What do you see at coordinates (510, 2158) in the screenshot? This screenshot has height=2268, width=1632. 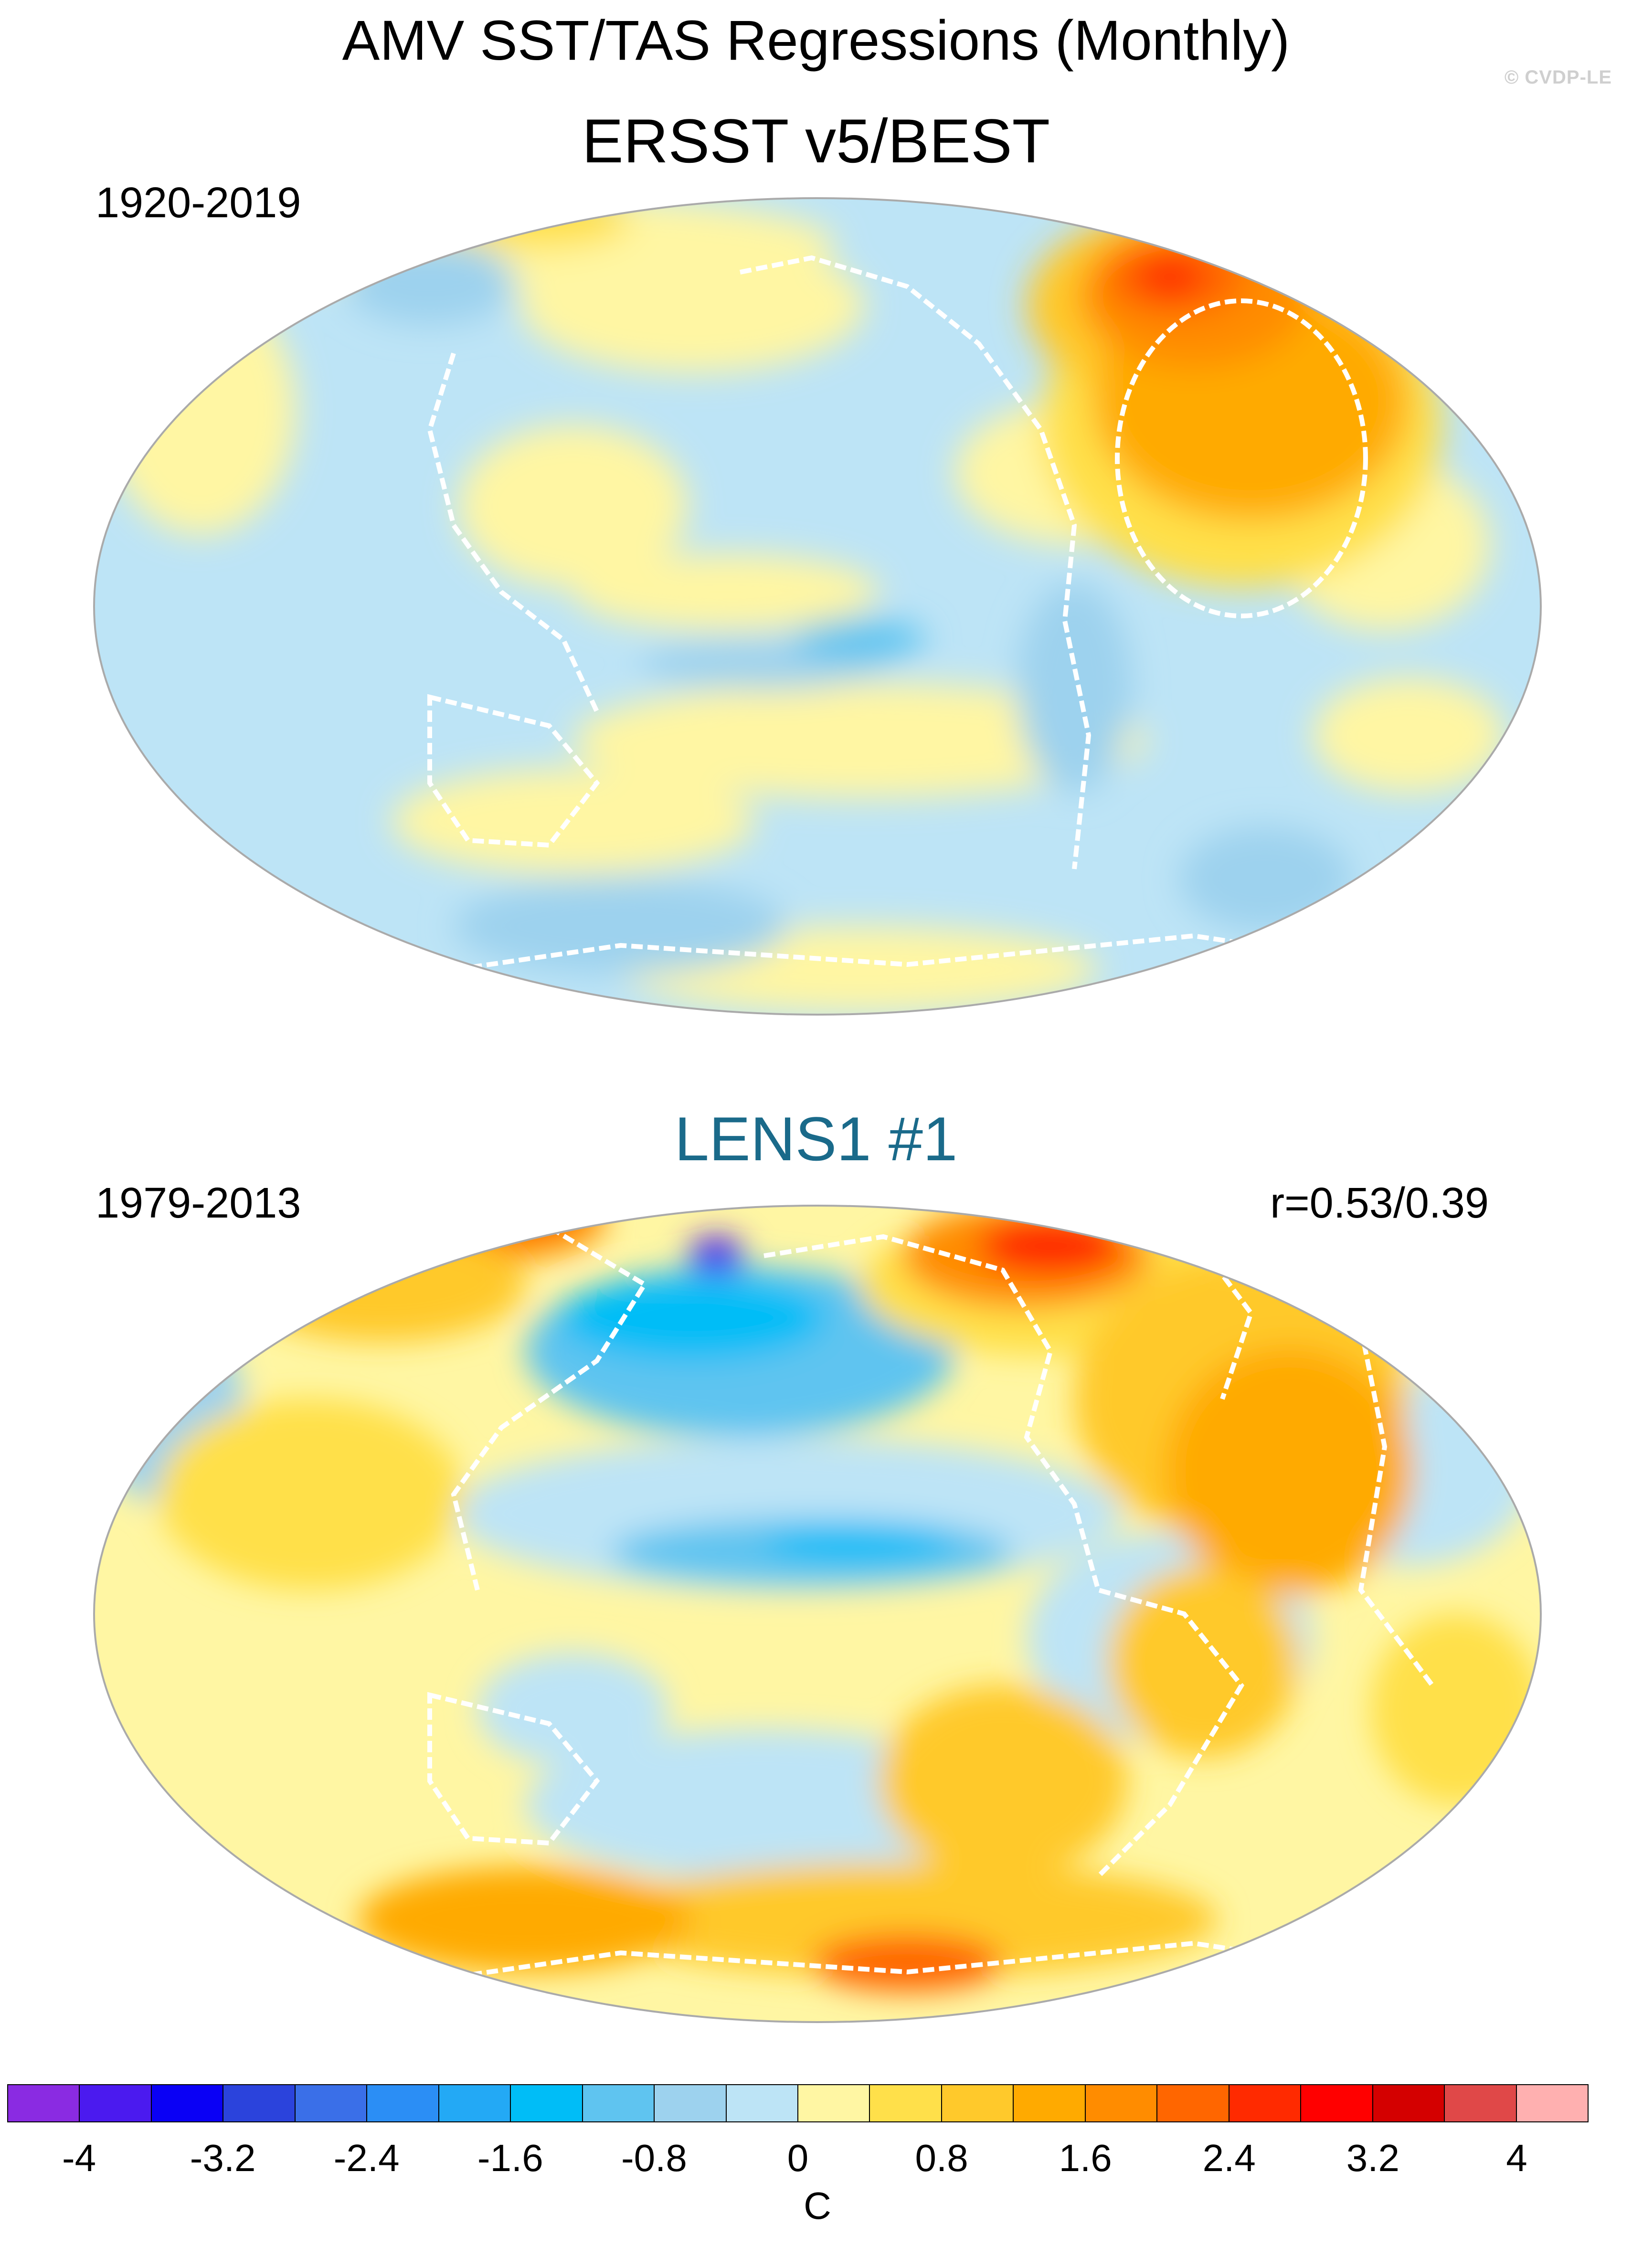 I see `colorbar-tick-label: -1.6` at bounding box center [510, 2158].